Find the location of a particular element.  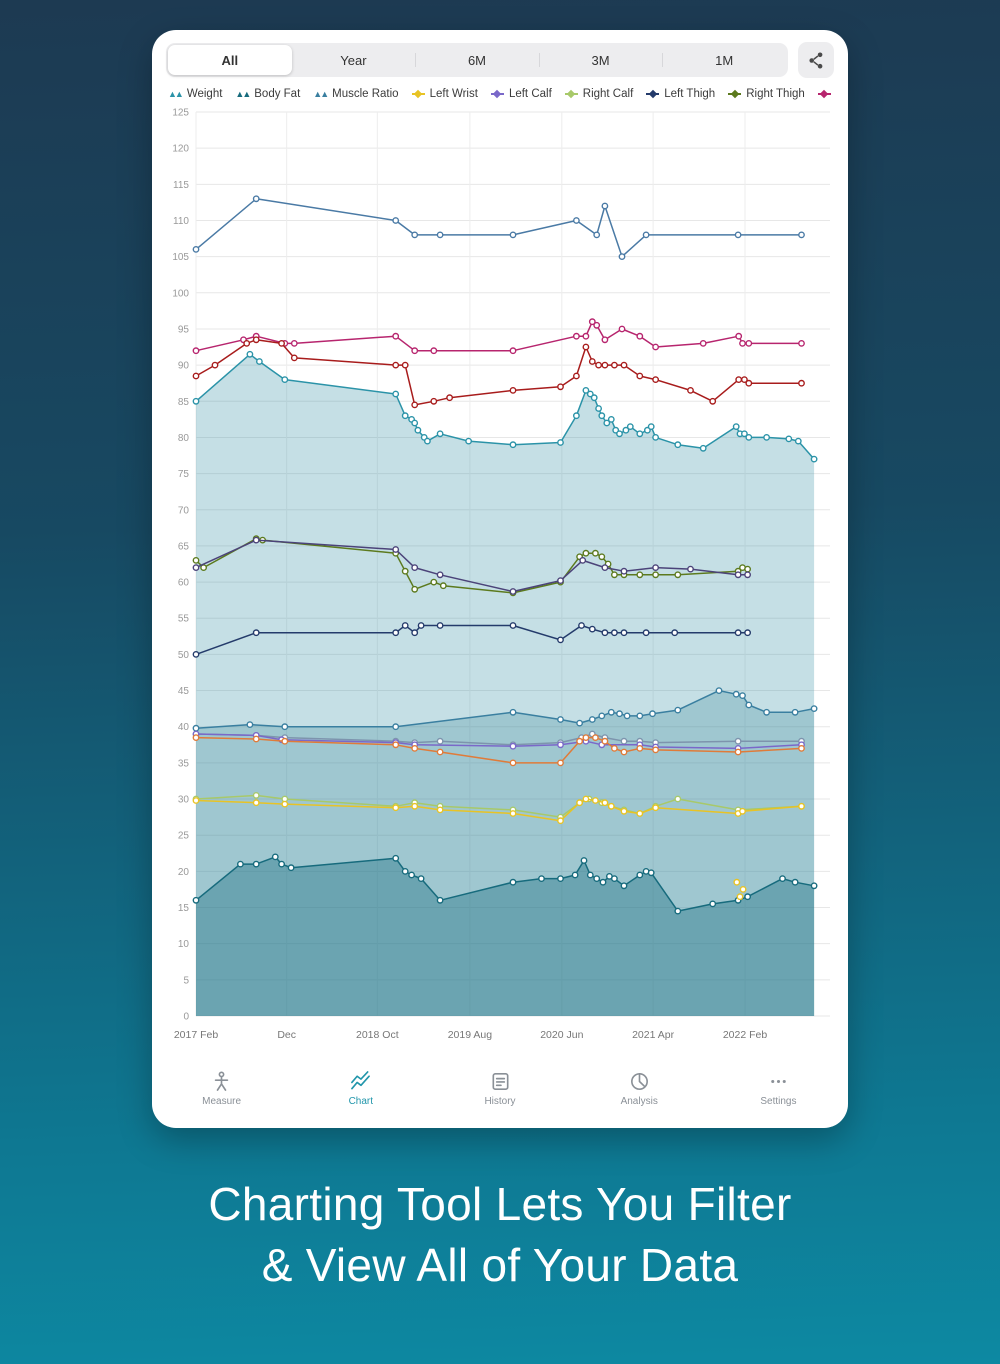

svg-text: 120 is located at coordinates (180, 149).